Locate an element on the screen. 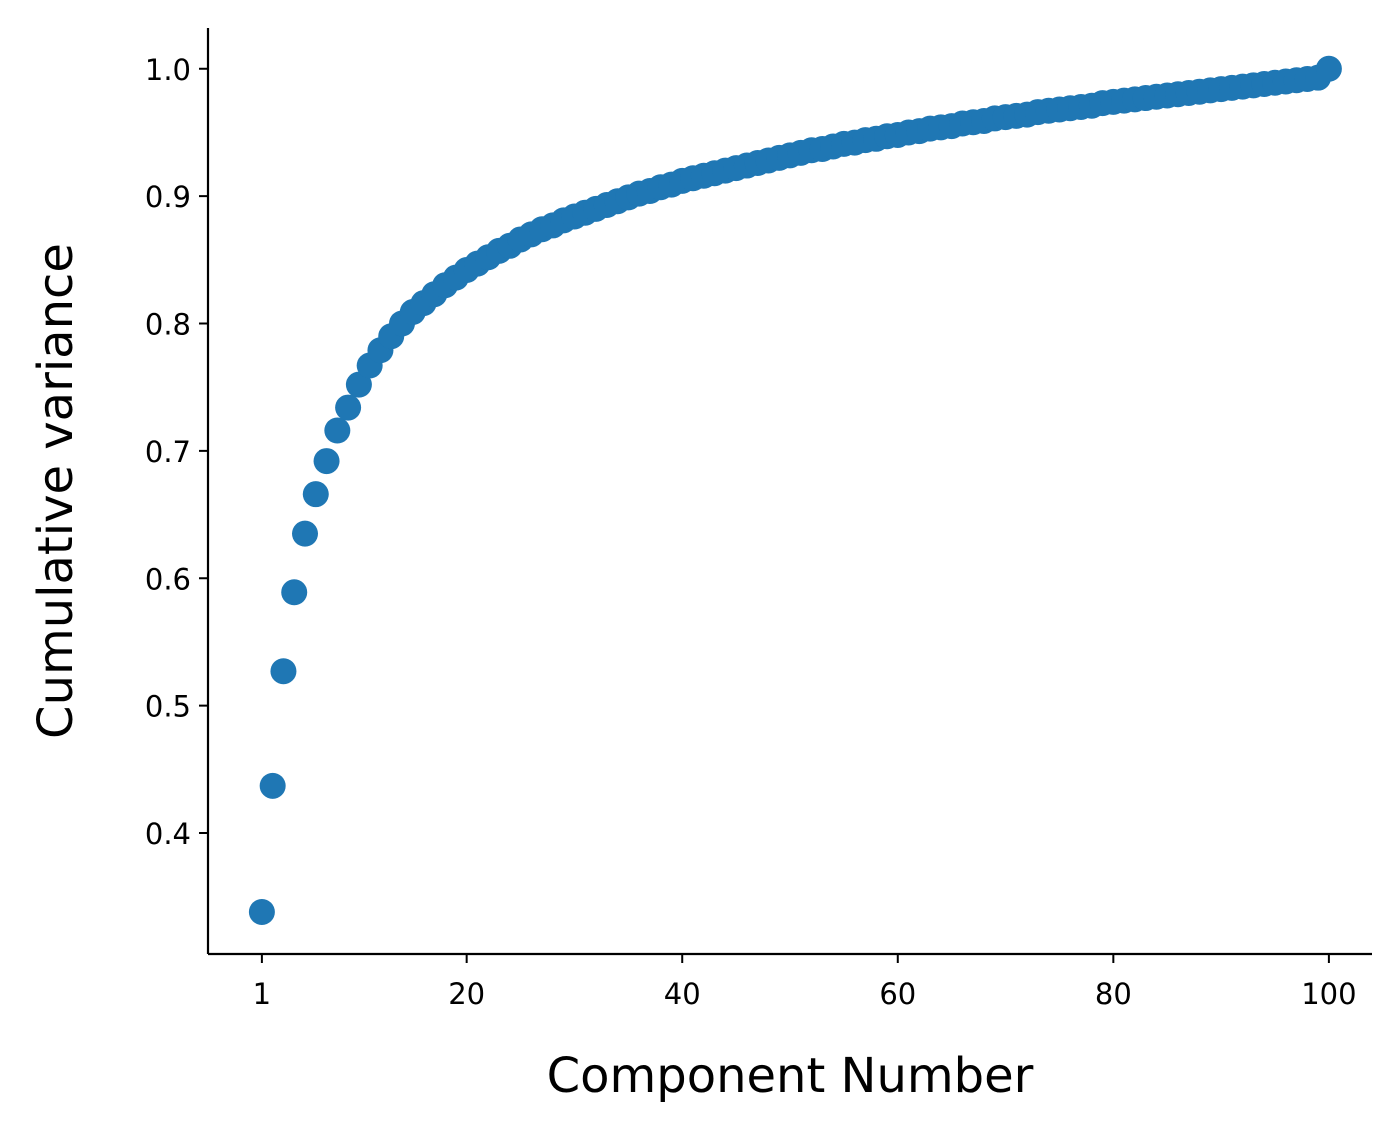  x-tick-label: 40 is located at coordinates (682, 994).